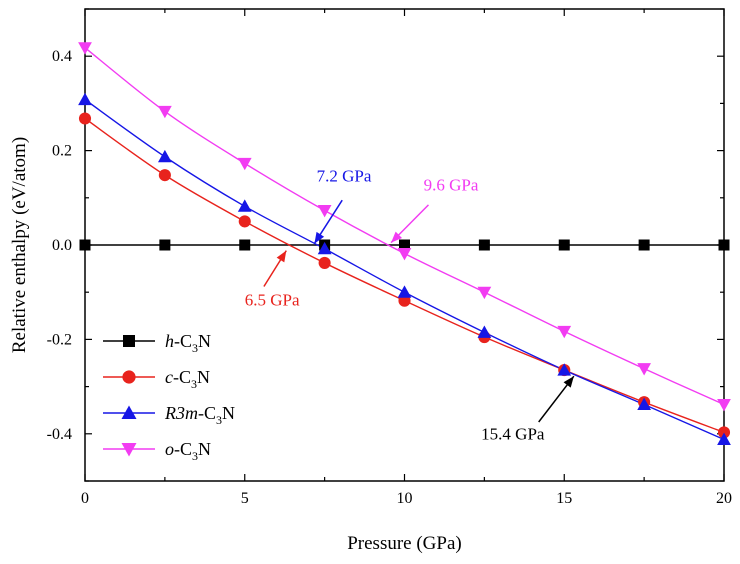  Describe the element at coordinates (513, 433) in the screenshot. I see `annotation-label: 15.4 GPa` at that location.